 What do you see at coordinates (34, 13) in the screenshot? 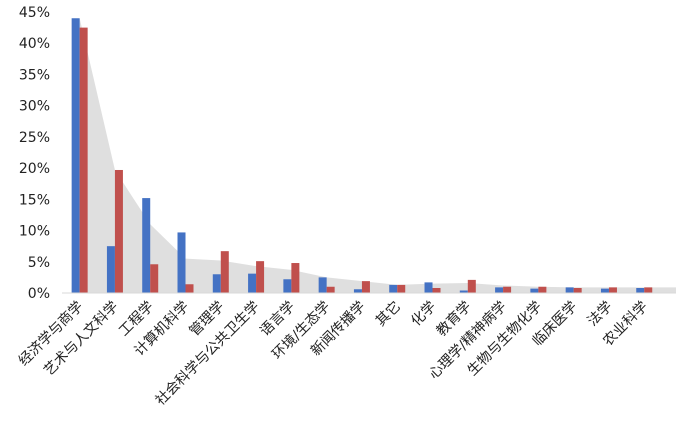
I see `y-tick-label: 45%` at bounding box center [34, 13].